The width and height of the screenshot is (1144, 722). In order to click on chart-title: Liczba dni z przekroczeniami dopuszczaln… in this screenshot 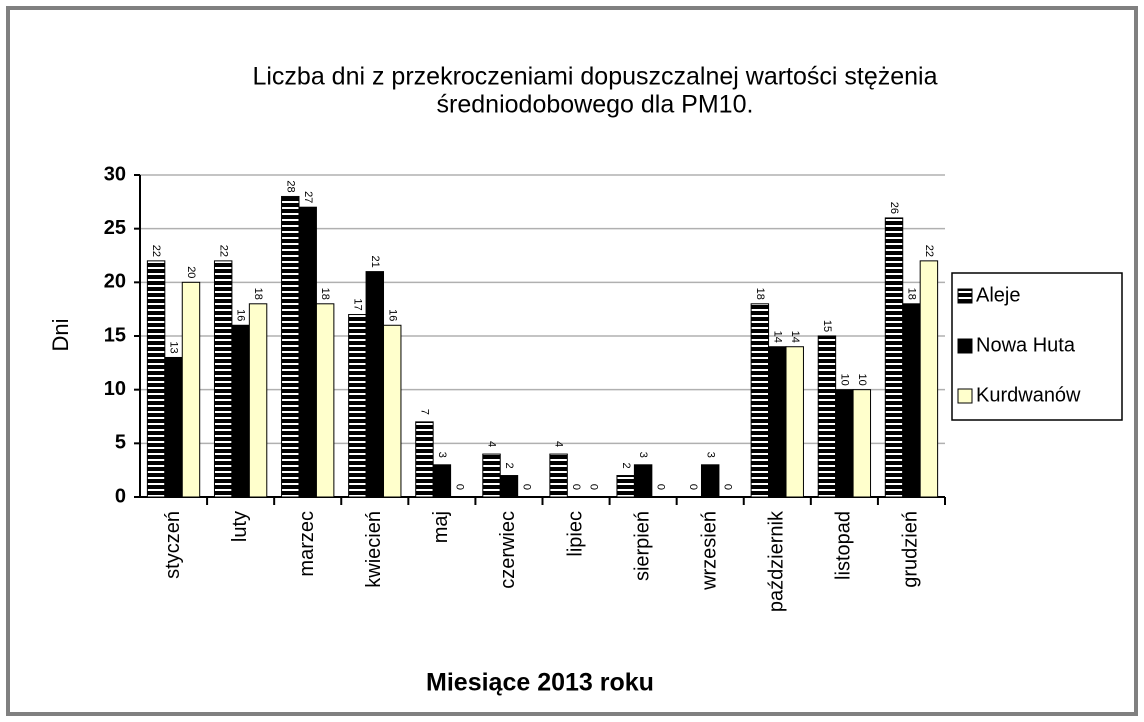, I will do `click(594, 77)`.